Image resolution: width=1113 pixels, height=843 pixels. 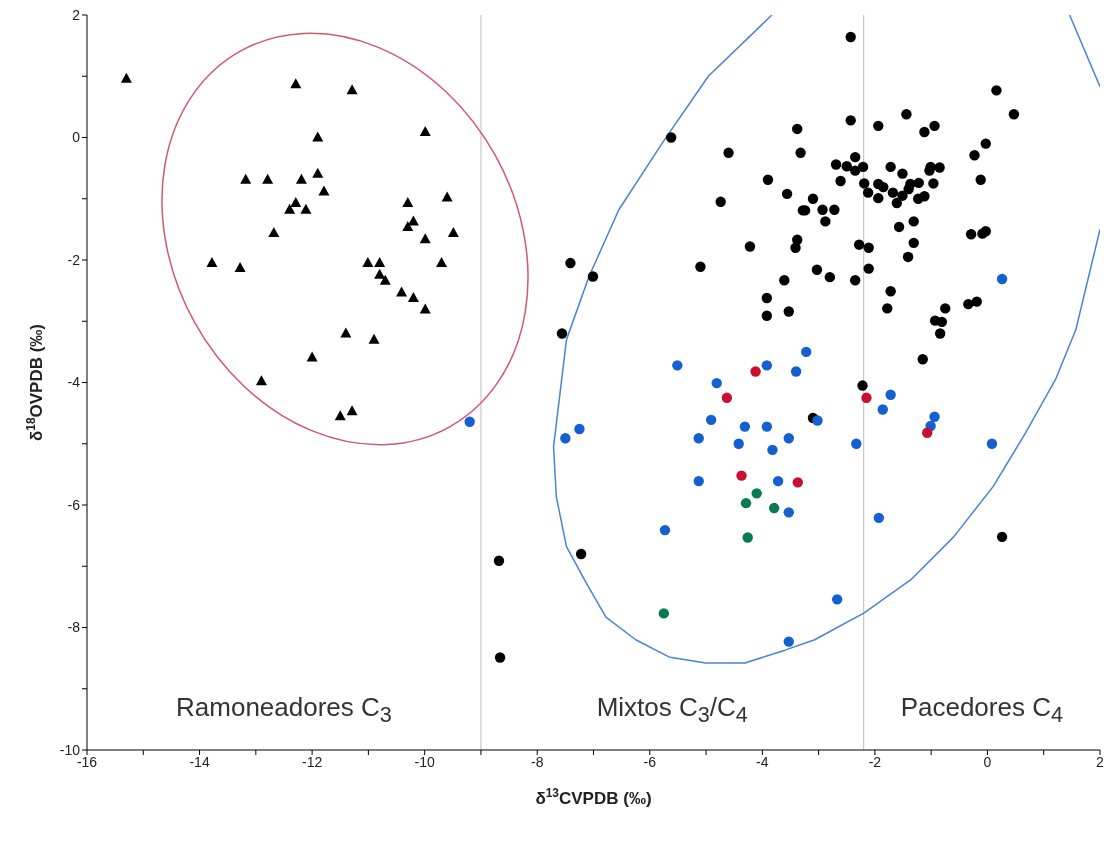 What do you see at coordinates (312, 761) in the screenshot?
I see `x-tick-label: -12` at bounding box center [312, 761].